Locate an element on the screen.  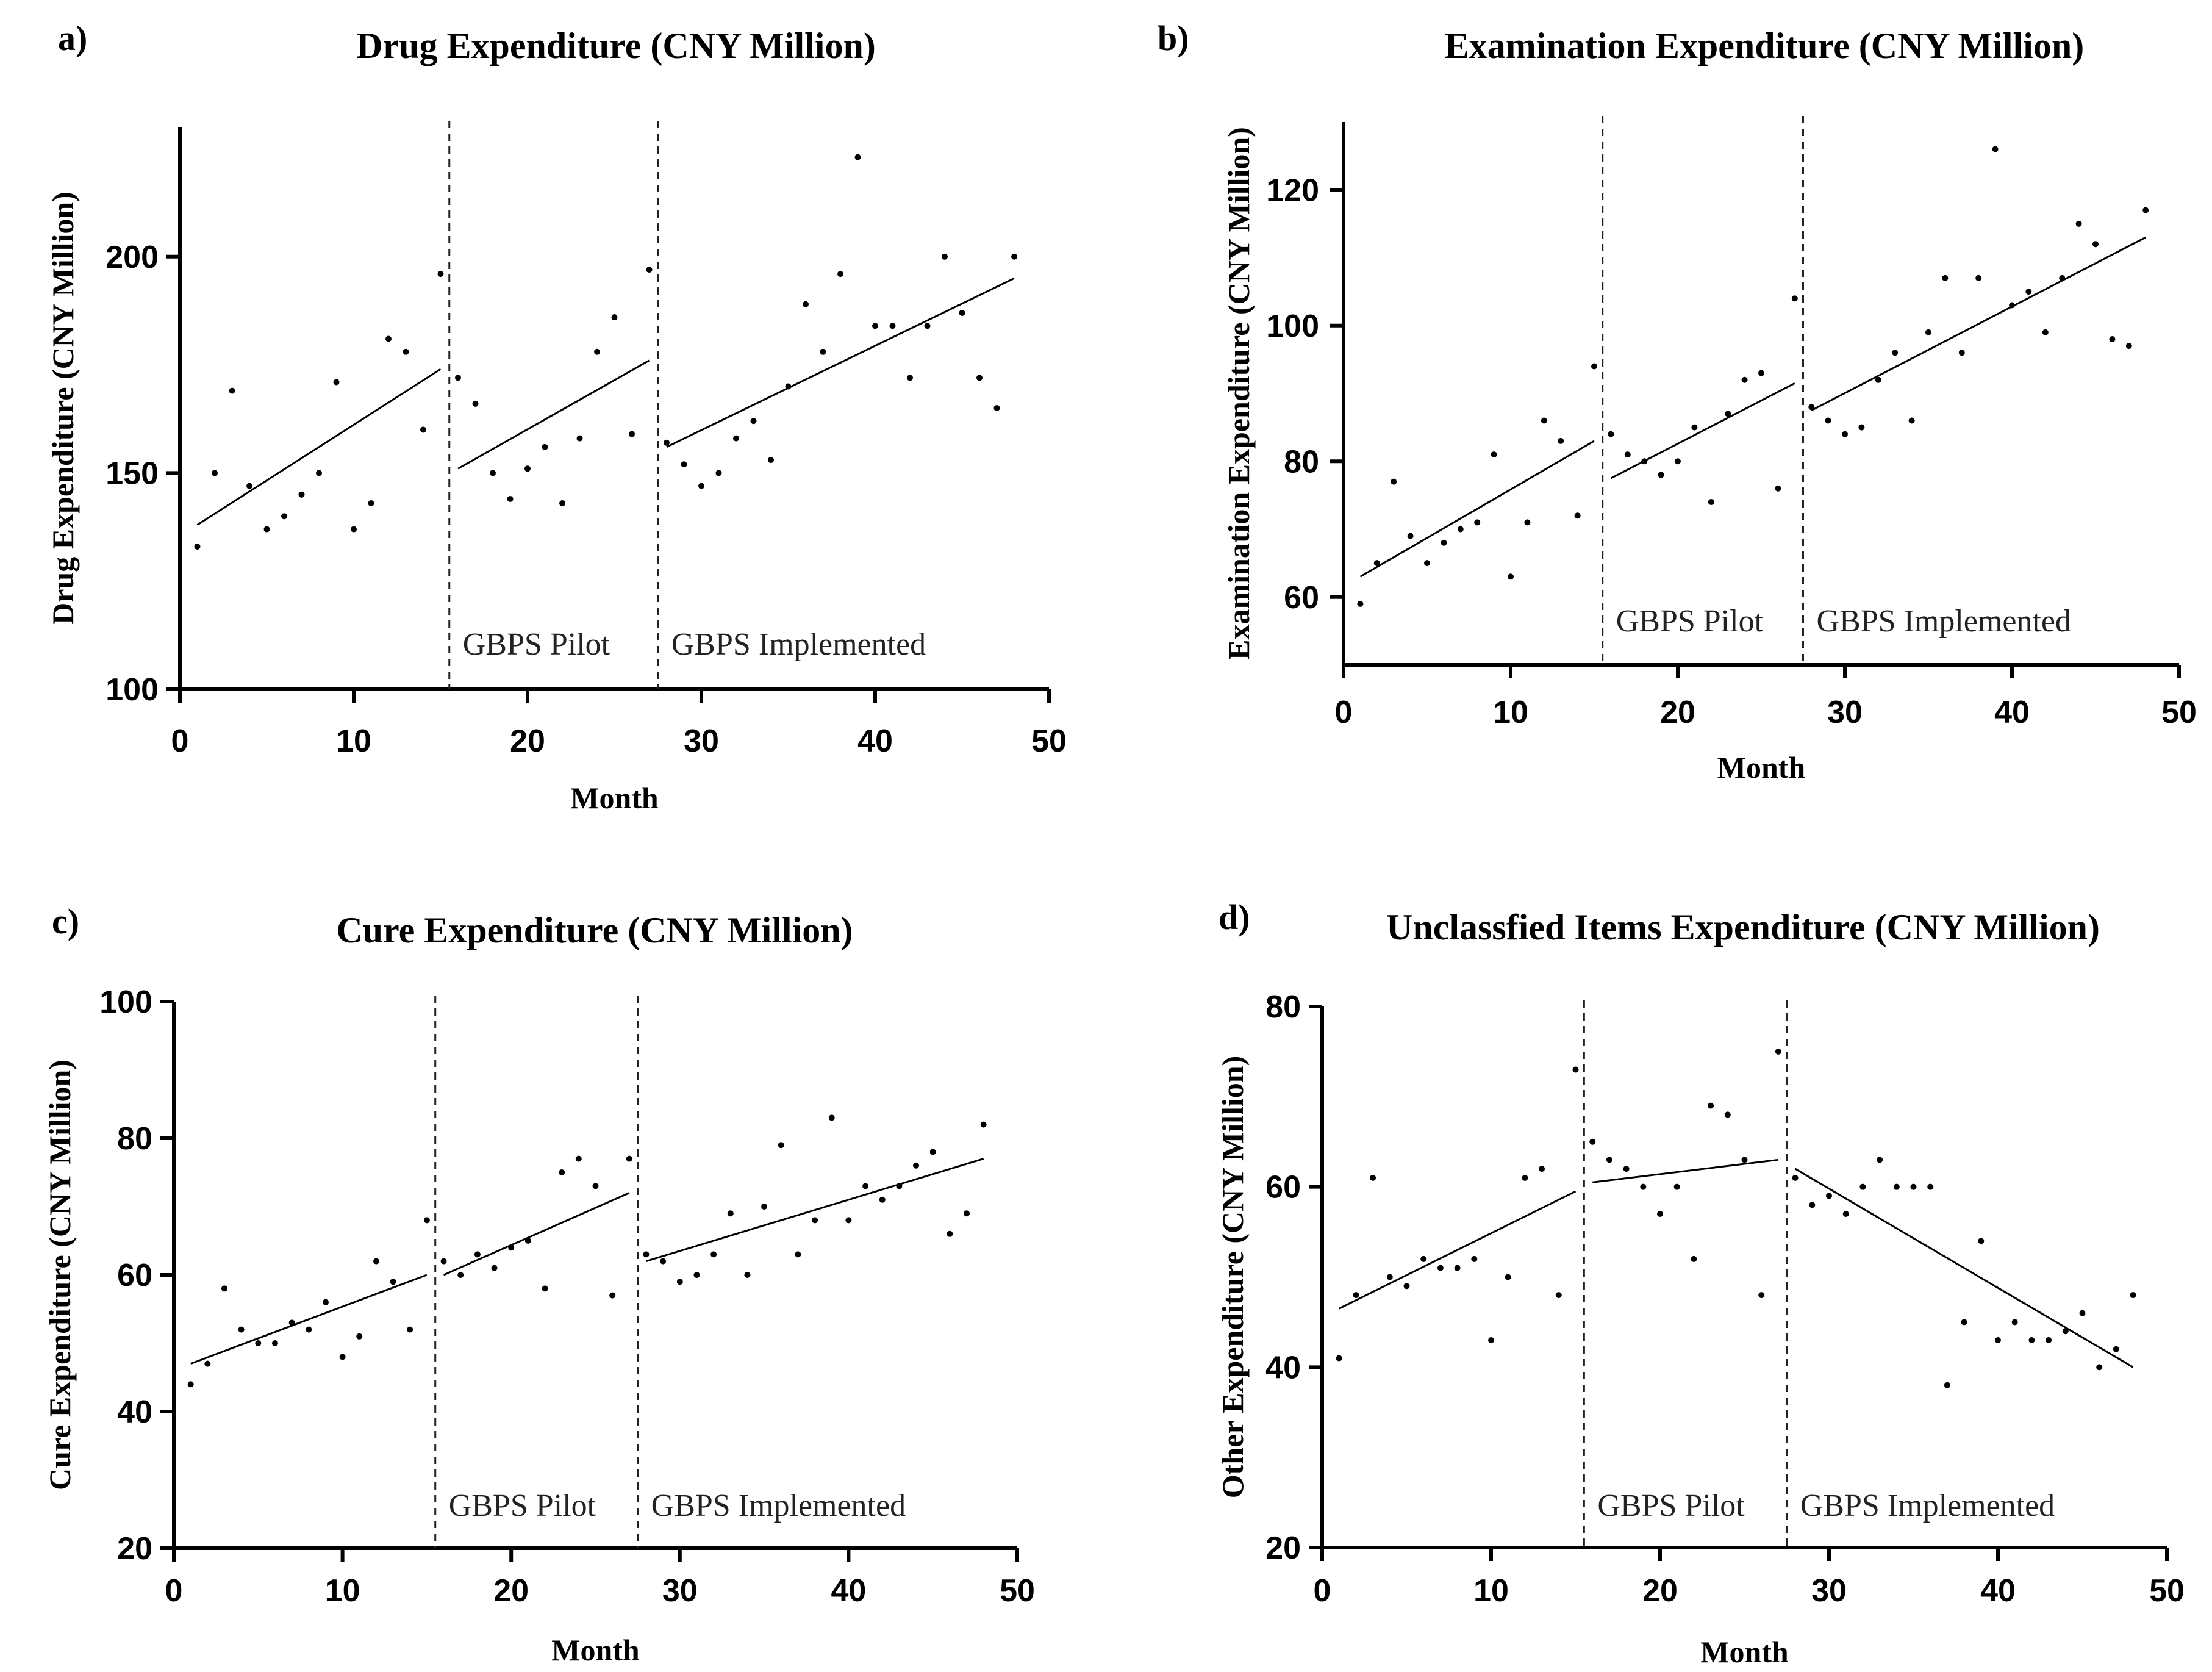
x-tick-label: 0 is located at coordinates (1322, 1591).